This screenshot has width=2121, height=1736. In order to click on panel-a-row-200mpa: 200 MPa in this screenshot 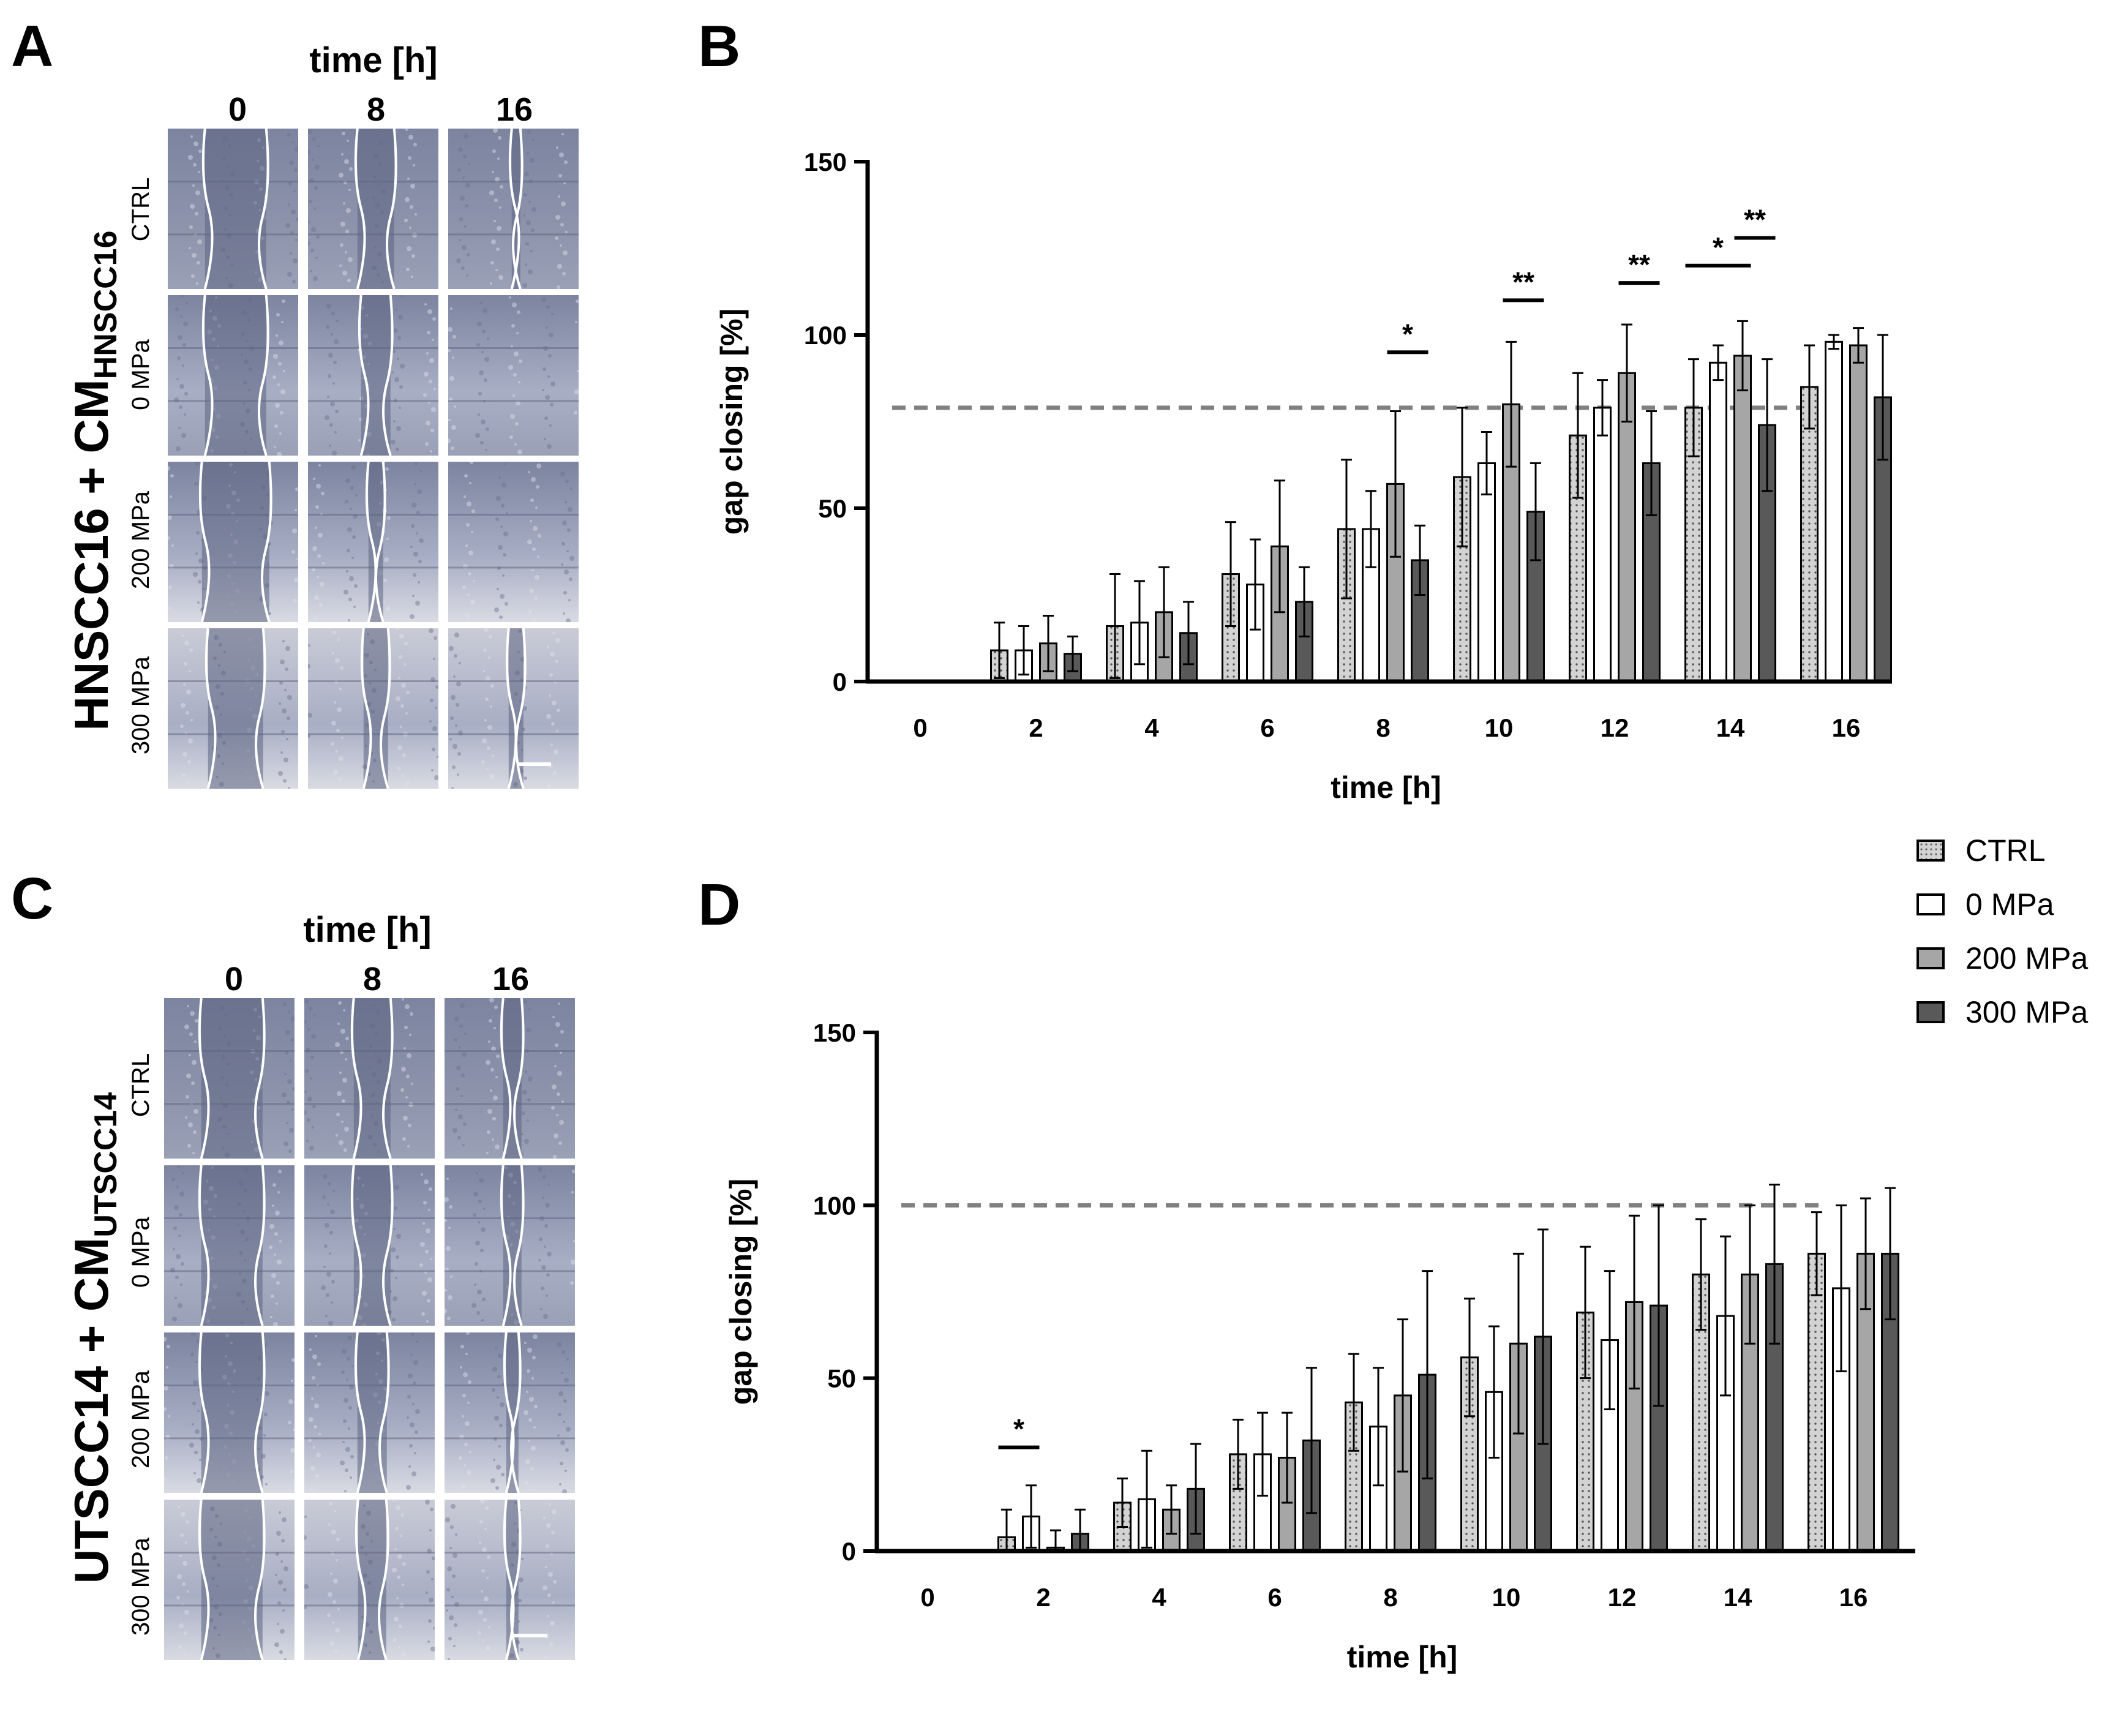, I will do `click(140, 540)`.